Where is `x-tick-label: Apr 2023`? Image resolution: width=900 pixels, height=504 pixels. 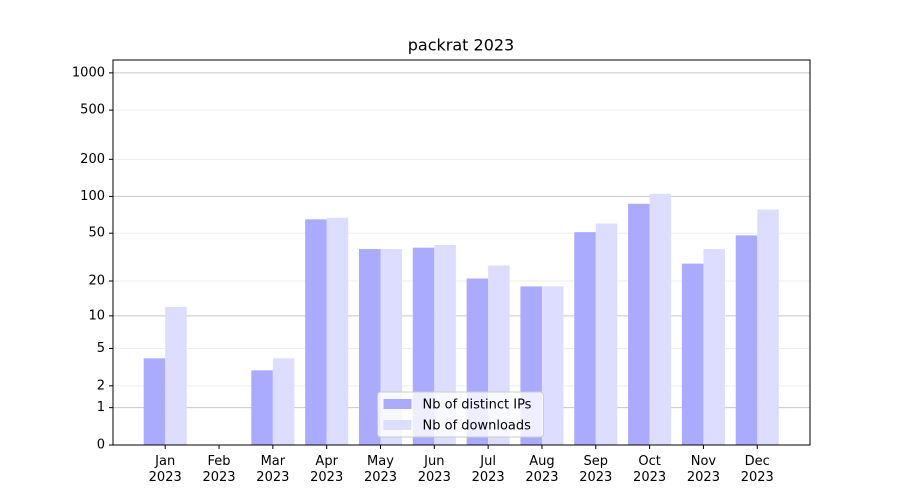 x-tick-label: Apr 2023 is located at coordinates (326, 469).